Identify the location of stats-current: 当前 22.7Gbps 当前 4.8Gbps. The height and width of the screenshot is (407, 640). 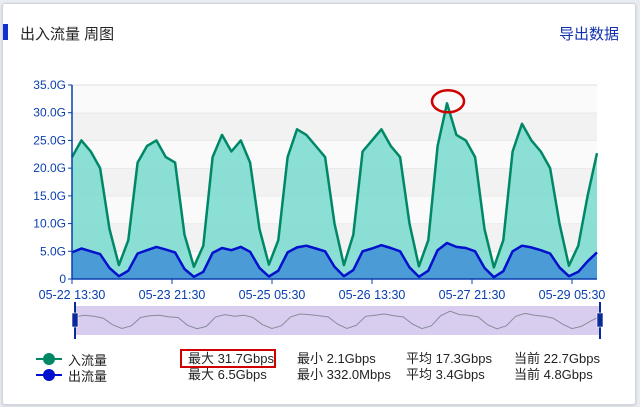
(557, 367).